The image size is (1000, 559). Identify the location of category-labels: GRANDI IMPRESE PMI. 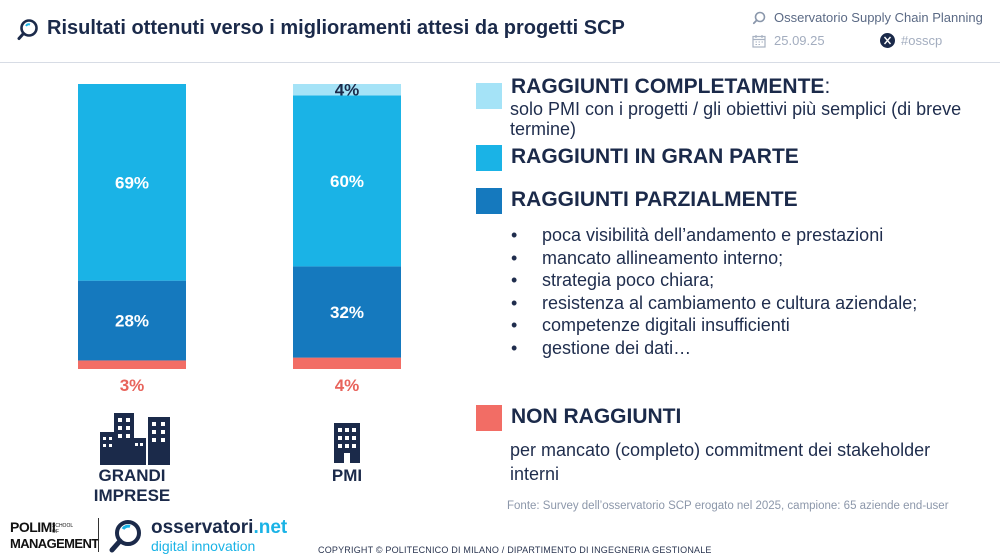
(228, 485).